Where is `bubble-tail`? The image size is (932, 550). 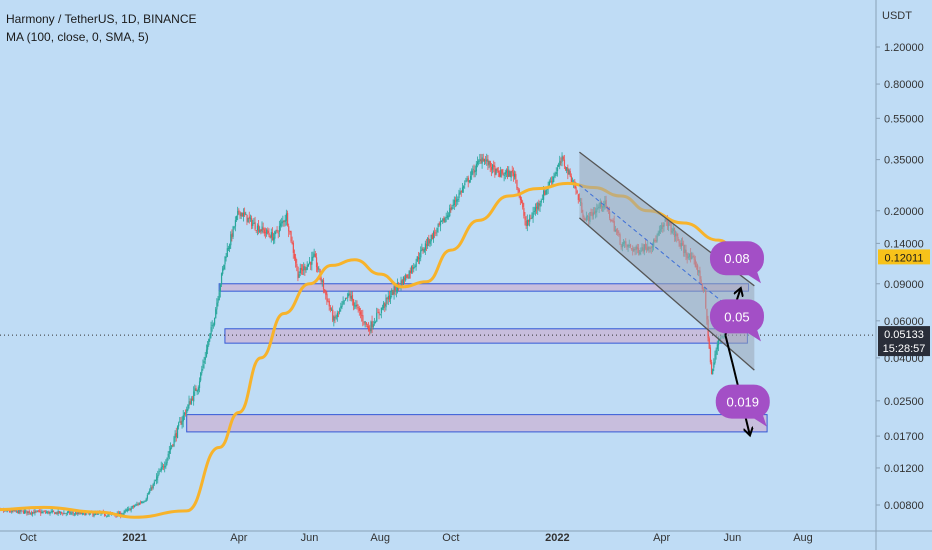 bubble-tail is located at coordinates (759, 420).